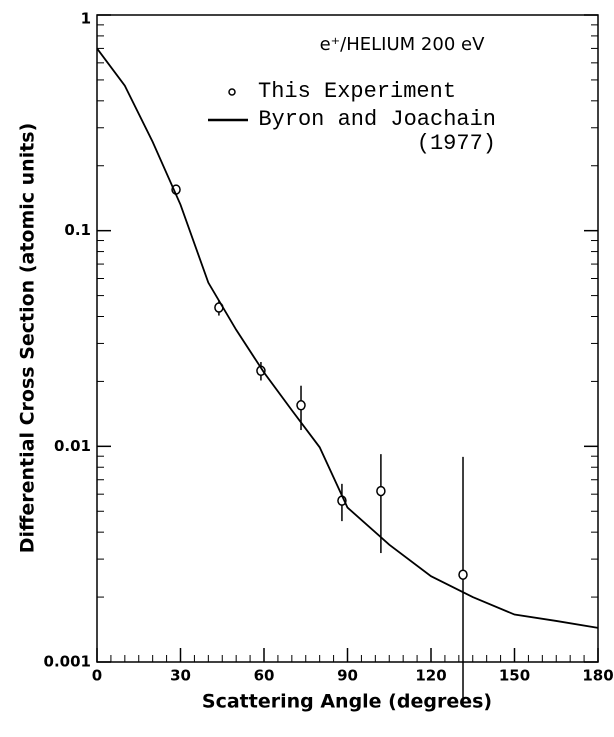  What do you see at coordinates (86, 19) in the screenshot?
I see `y-tick-label: 1` at bounding box center [86, 19].